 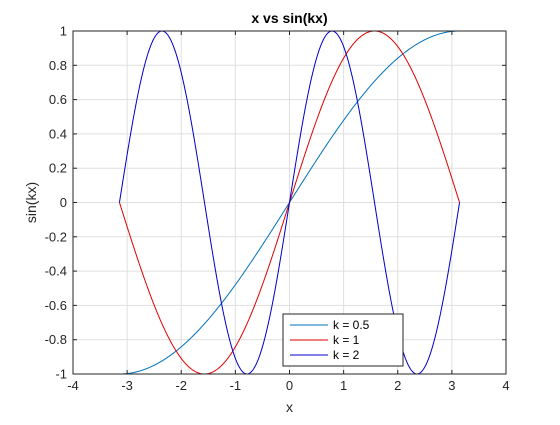 I want to click on y-tick-label: 0.6, so click(x=58, y=99).